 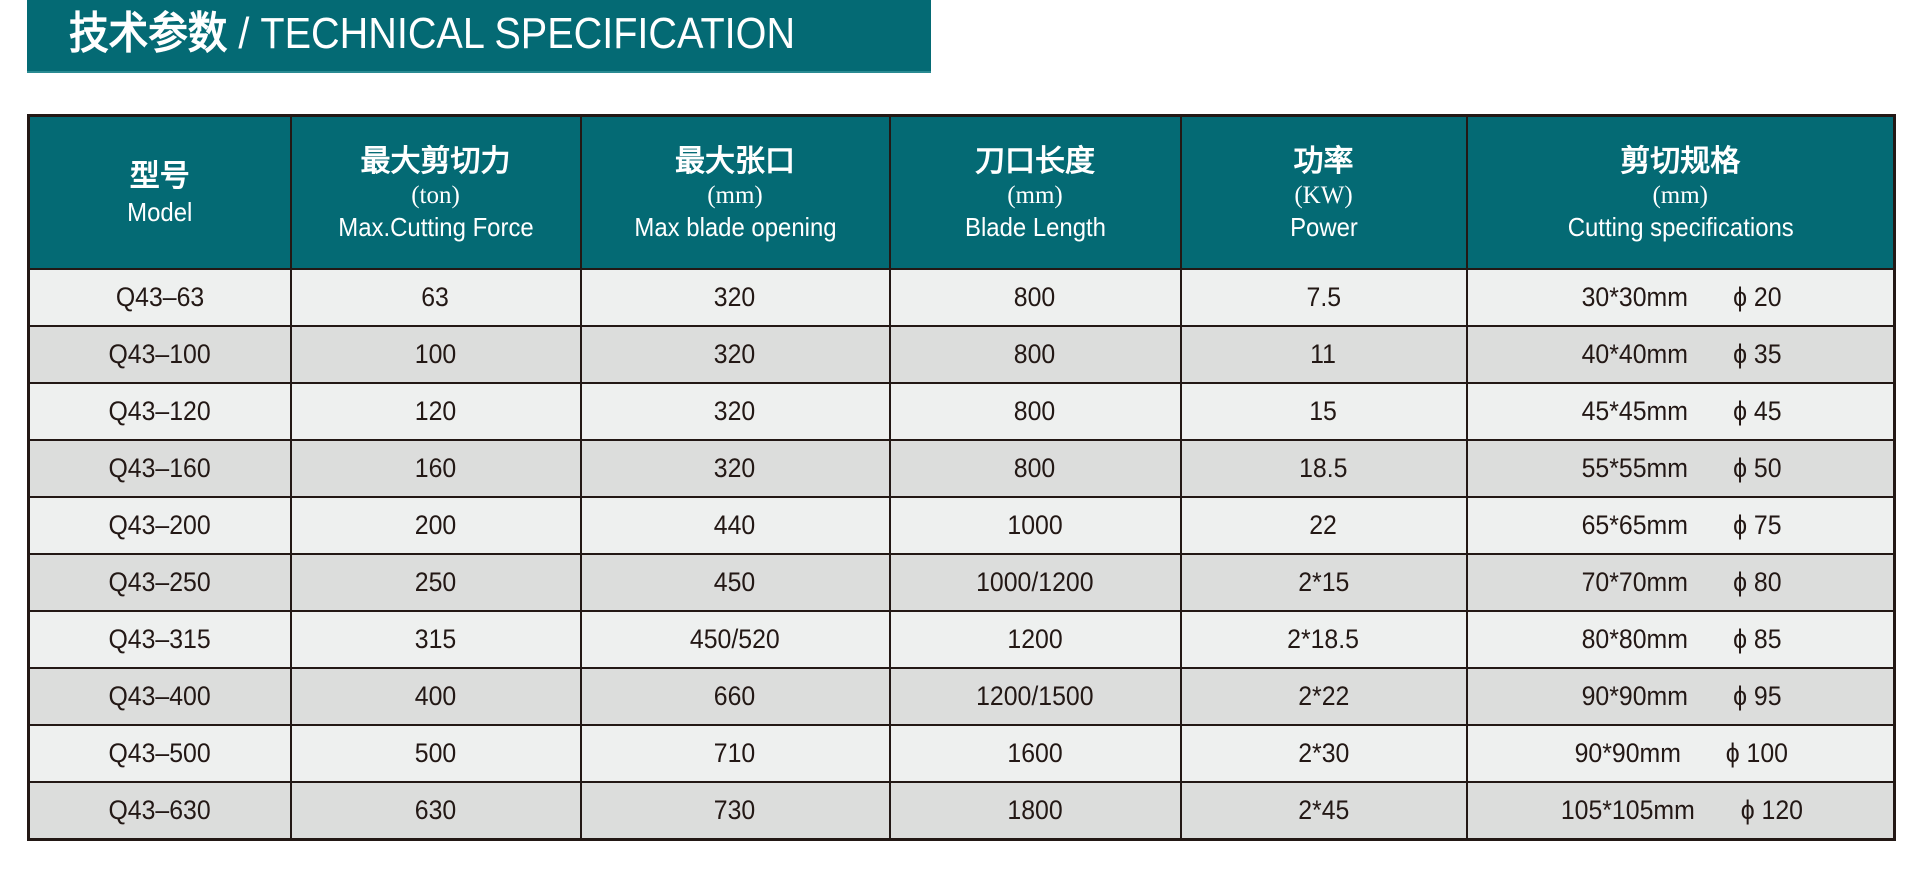 I want to click on cell-power: 2*22, so click(x=1323, y=696).